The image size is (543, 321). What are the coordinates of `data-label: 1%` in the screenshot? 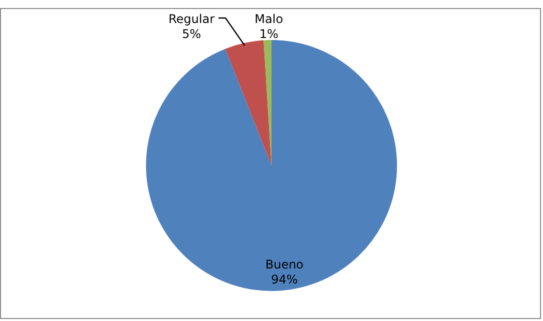 It's located at (268, 34).